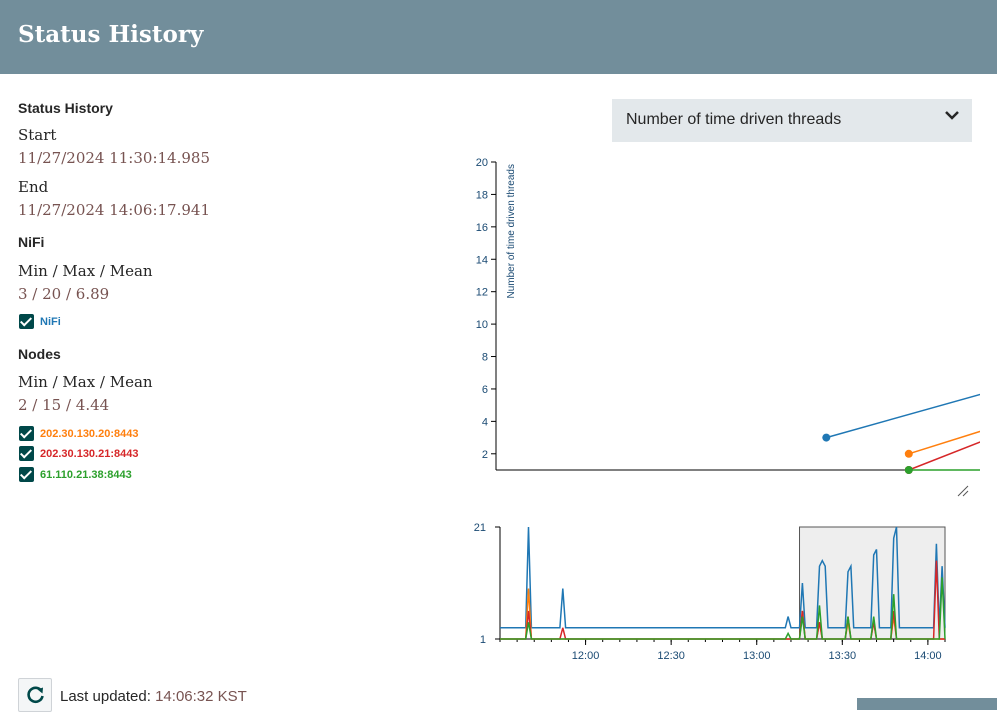 The image size is (997, 712). What do you see at coordinates (482, 260) in the screenshot?
I see `y-tick-label: 14` at bounding box center [482, 260].